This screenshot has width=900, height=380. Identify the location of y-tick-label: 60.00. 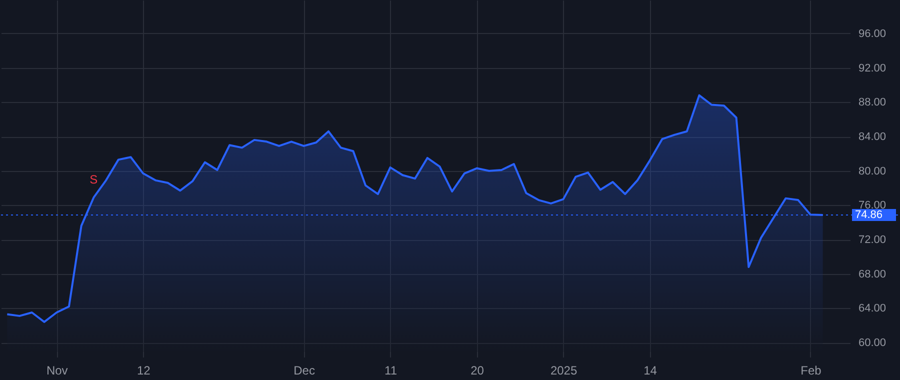
(872, 343).